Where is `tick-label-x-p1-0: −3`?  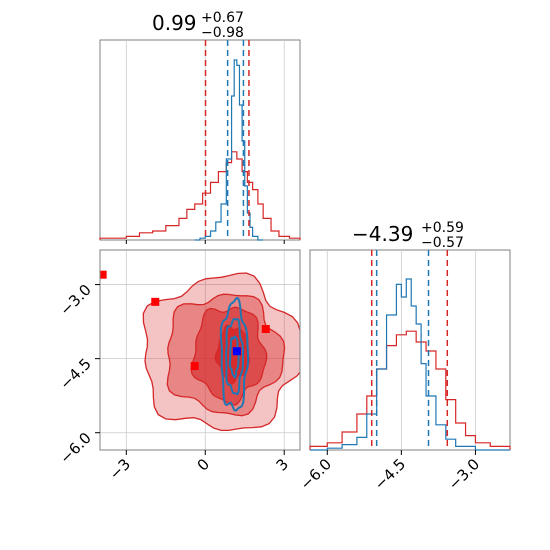
tick-label-x-p1-0: −3 is located at coordinates (120, 469).